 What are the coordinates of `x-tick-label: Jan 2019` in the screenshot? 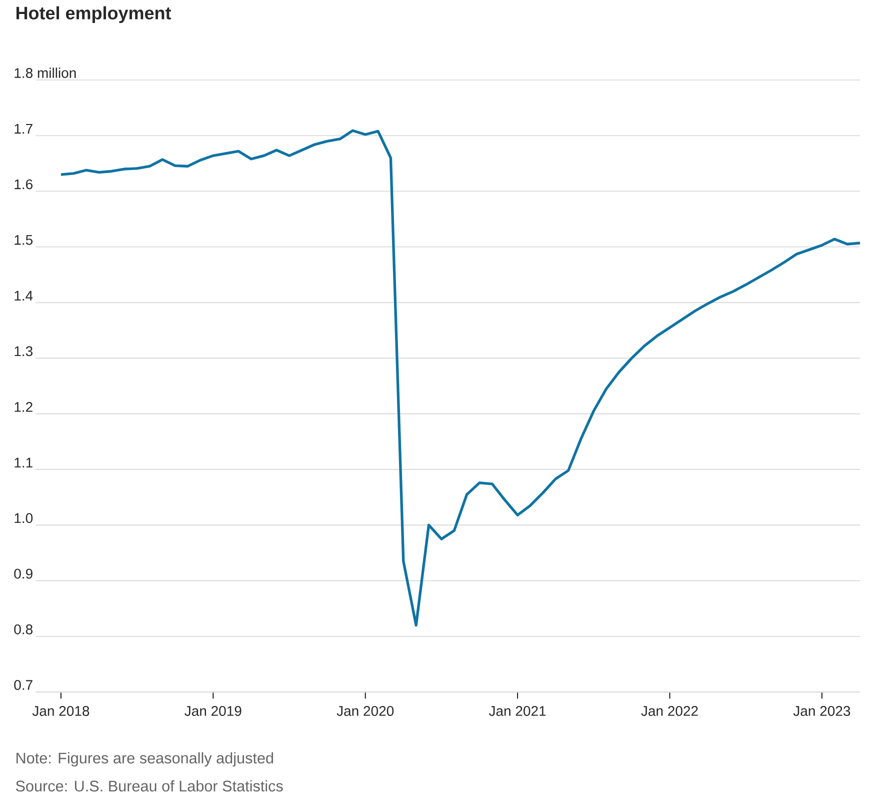 It's located at (213, 711).